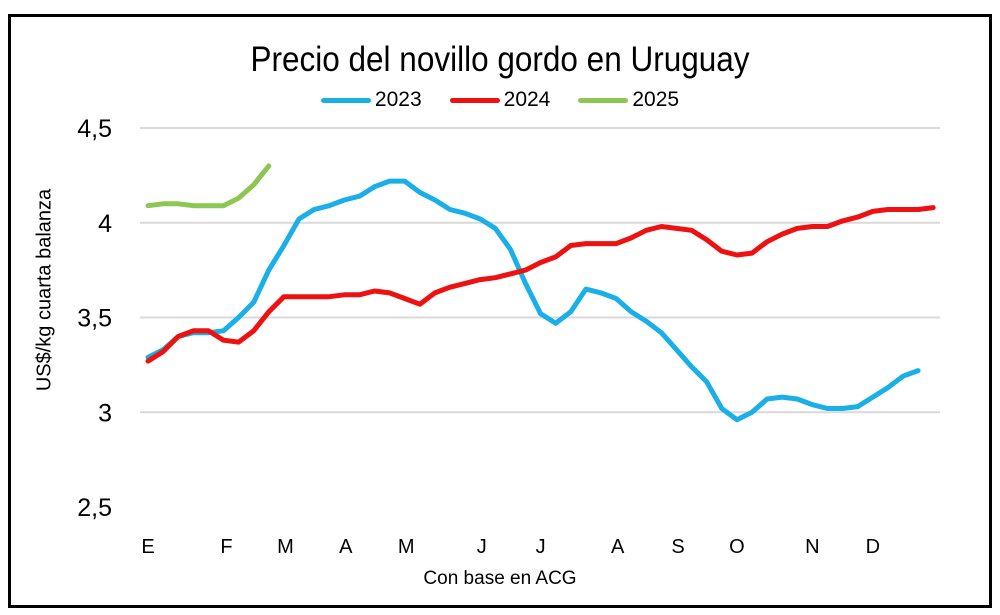 This screenshot has width=1000, height=615. What do you see at coordinates (105, 413) in the screenshot?
I see `y-tick-label: 3` at bounding box center [105, 413].